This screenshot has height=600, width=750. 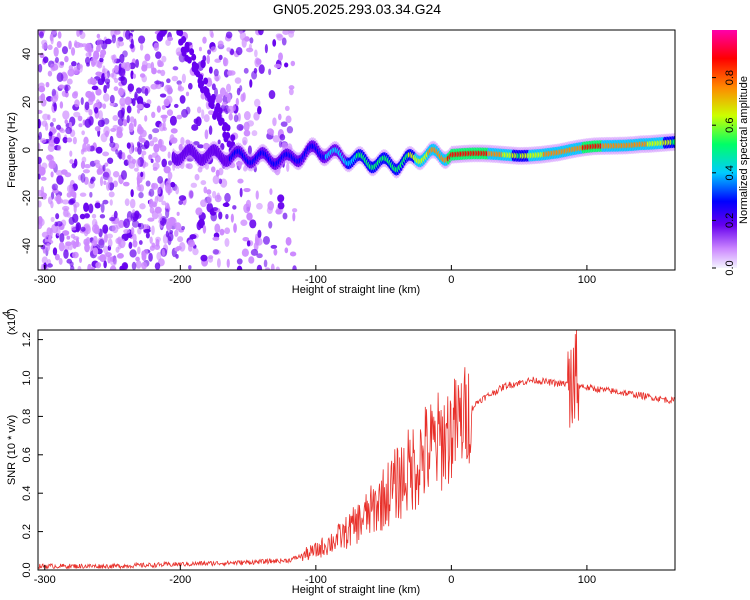 I want to click on colorbar-gradient, so click(x=724, y=149).